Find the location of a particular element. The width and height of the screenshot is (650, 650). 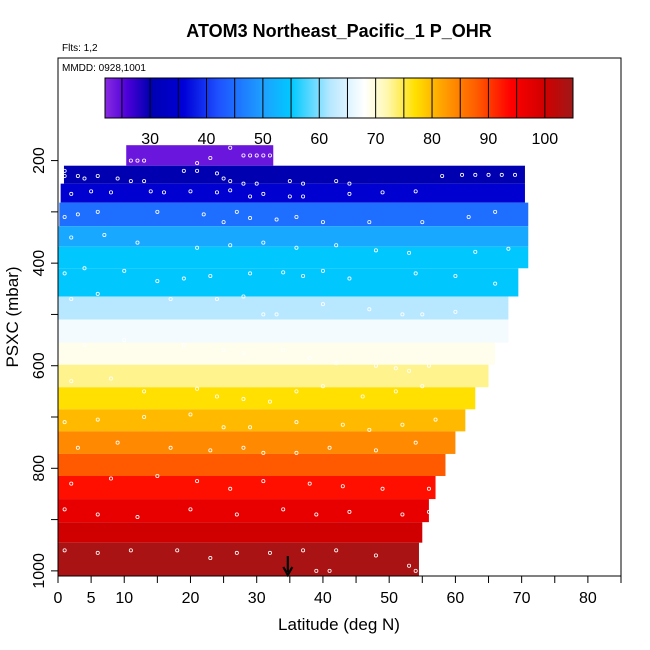

colorbar-tick-label: 30 is located at coordinates (150, 139).